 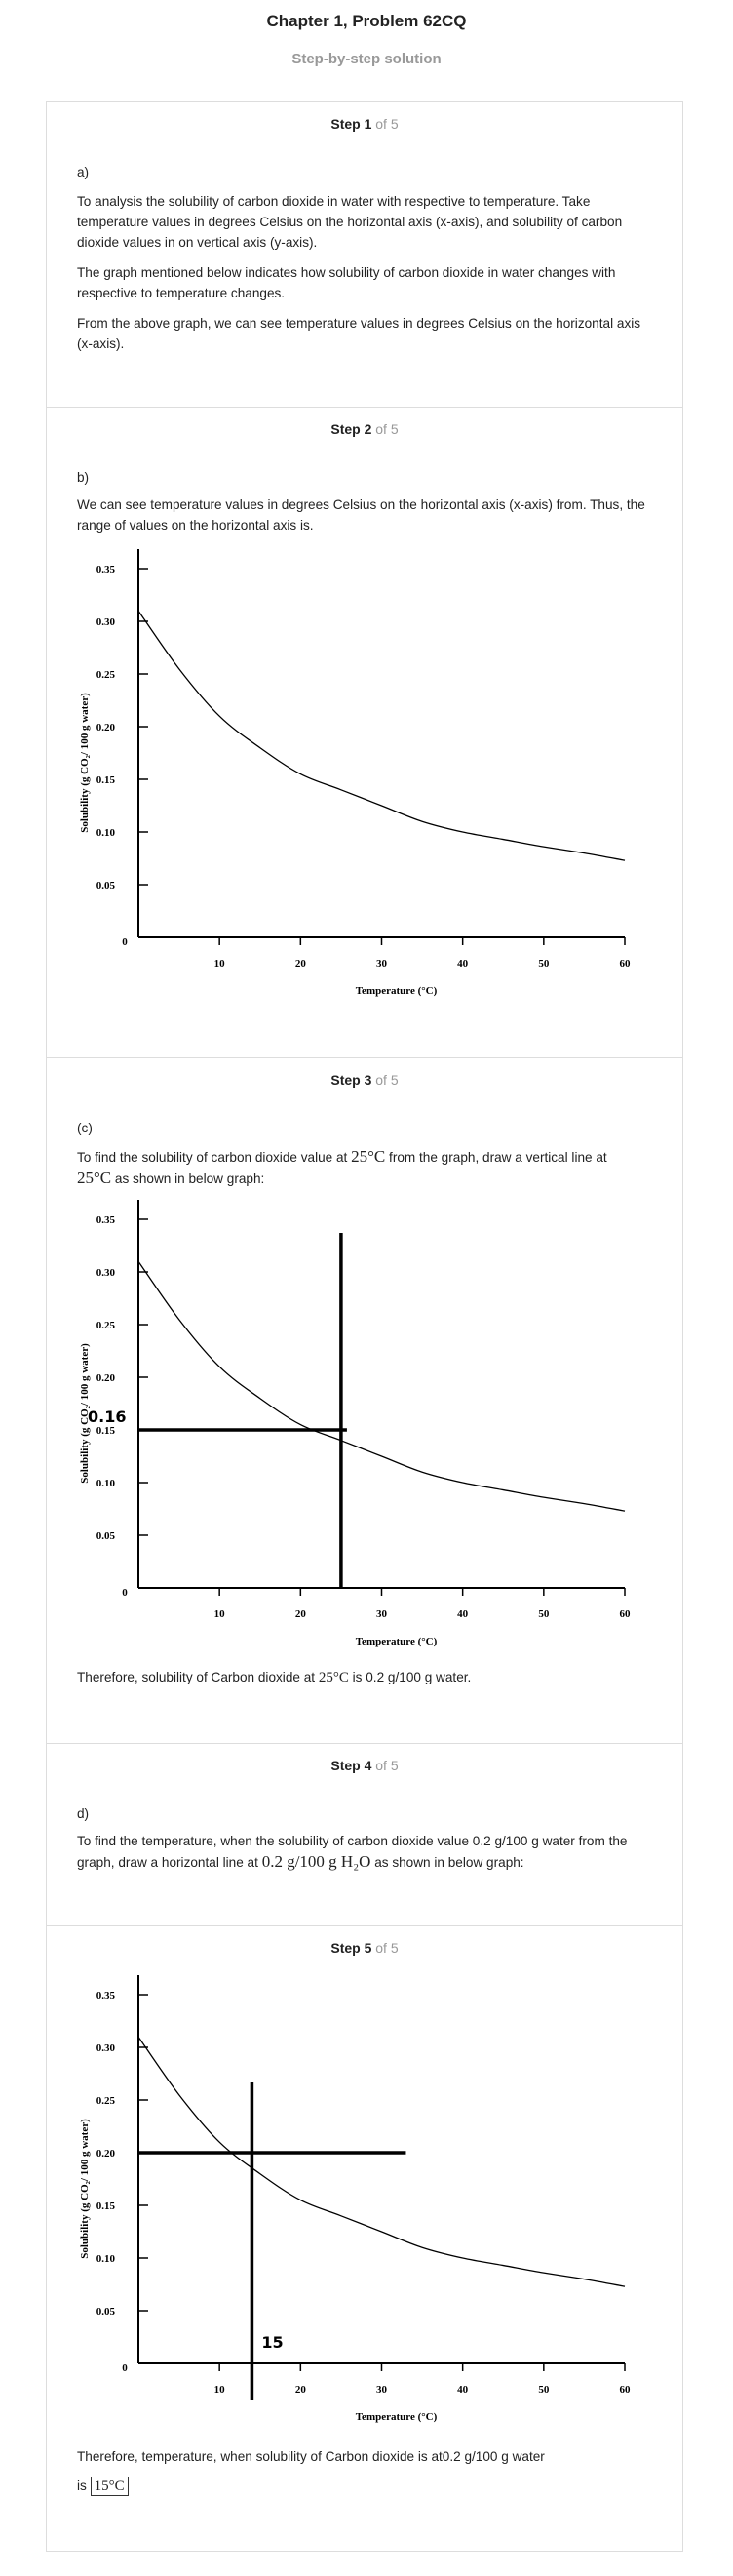 I want to click on step-5-conclusion-line-2: is 15°C, so click(x=365, y=2486).